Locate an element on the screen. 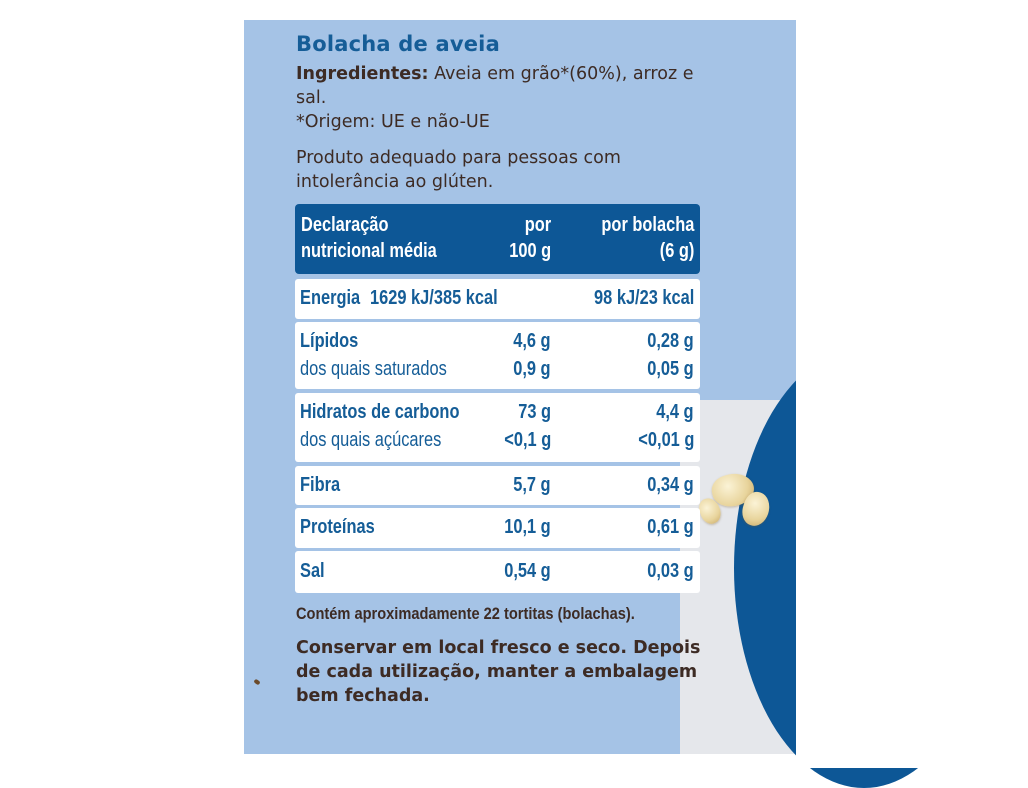  row-perunit: 0,34 g is located at coordinates (670, 485).